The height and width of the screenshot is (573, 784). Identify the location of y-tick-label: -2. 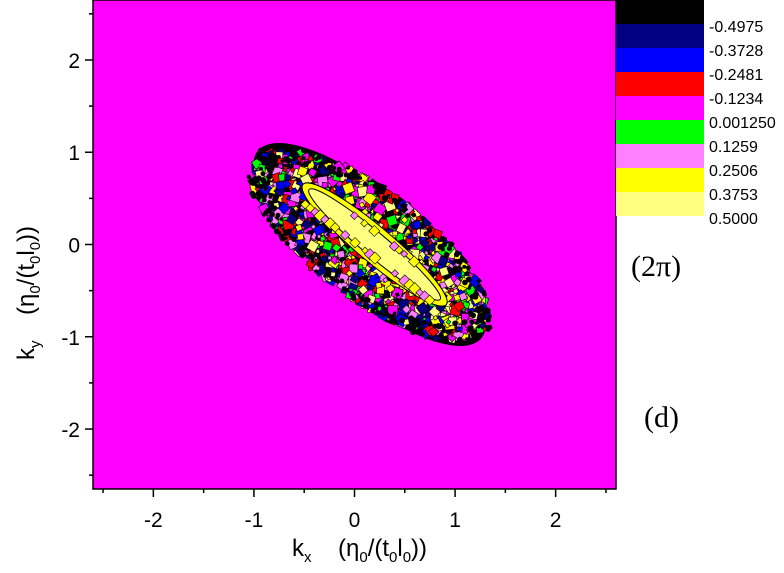
(70, 430).